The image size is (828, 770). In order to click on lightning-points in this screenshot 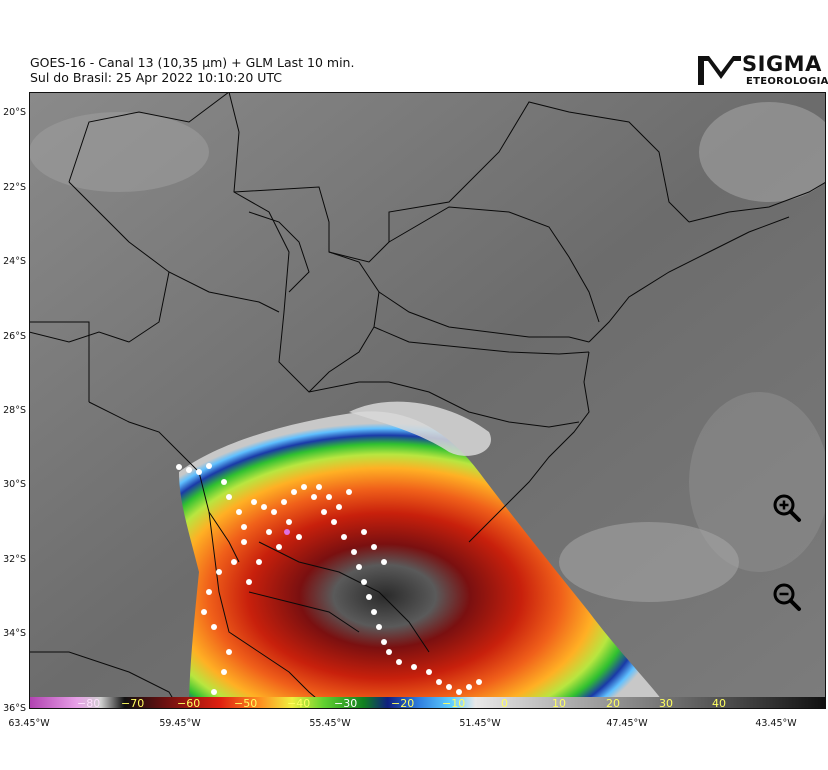, I will do `click(329, 579)`.